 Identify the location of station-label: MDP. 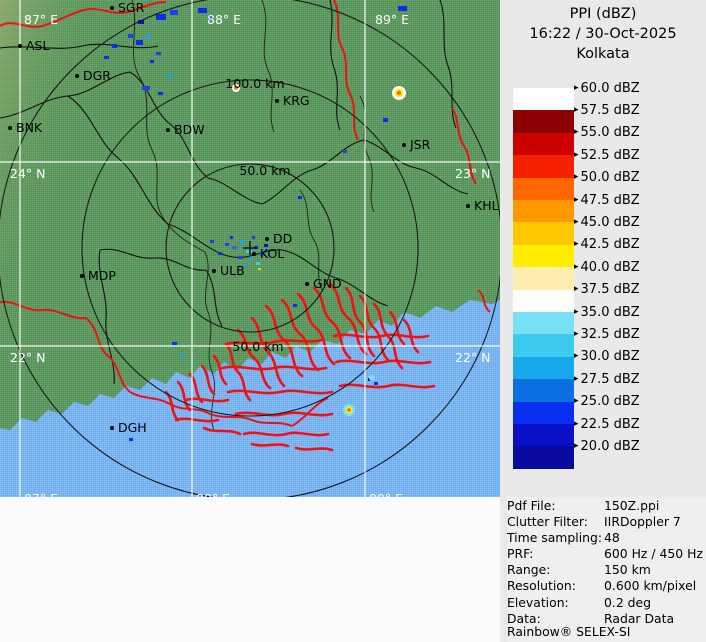
(102, 275).